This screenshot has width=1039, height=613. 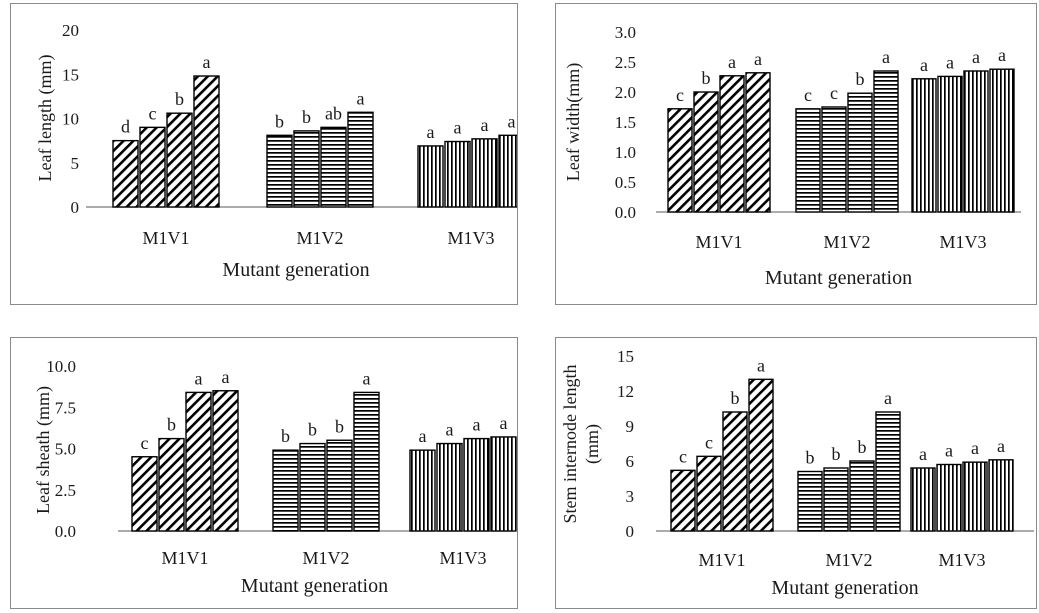 What do you see at coordinates (61, 366) in the screenshot?
I see `y-tick-label: 10.0` at bounding box center [61, 366].